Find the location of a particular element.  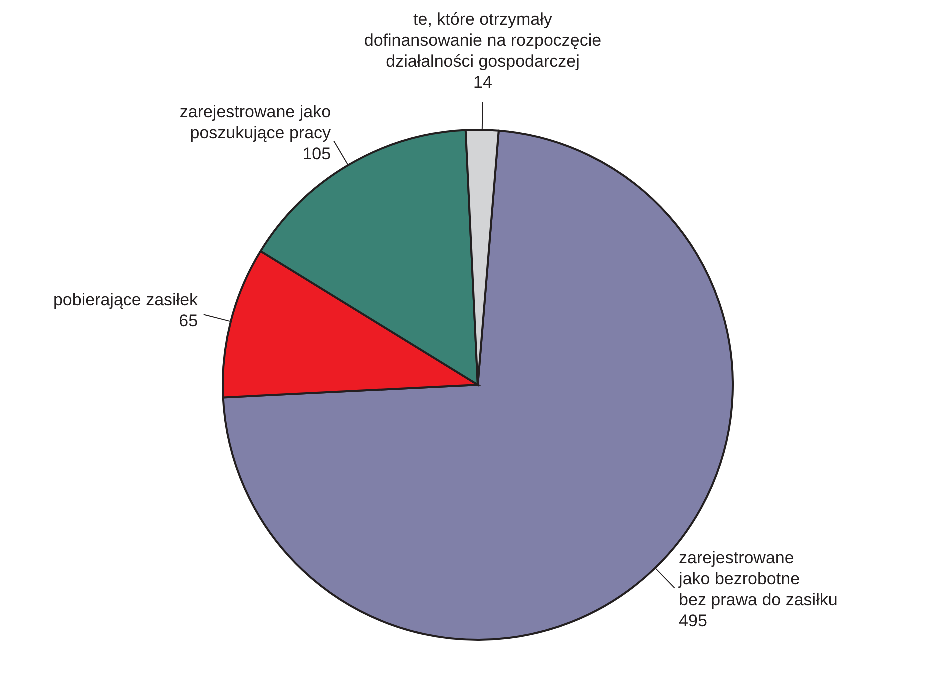

data-label: 65 is located at coordinates (188, 320).